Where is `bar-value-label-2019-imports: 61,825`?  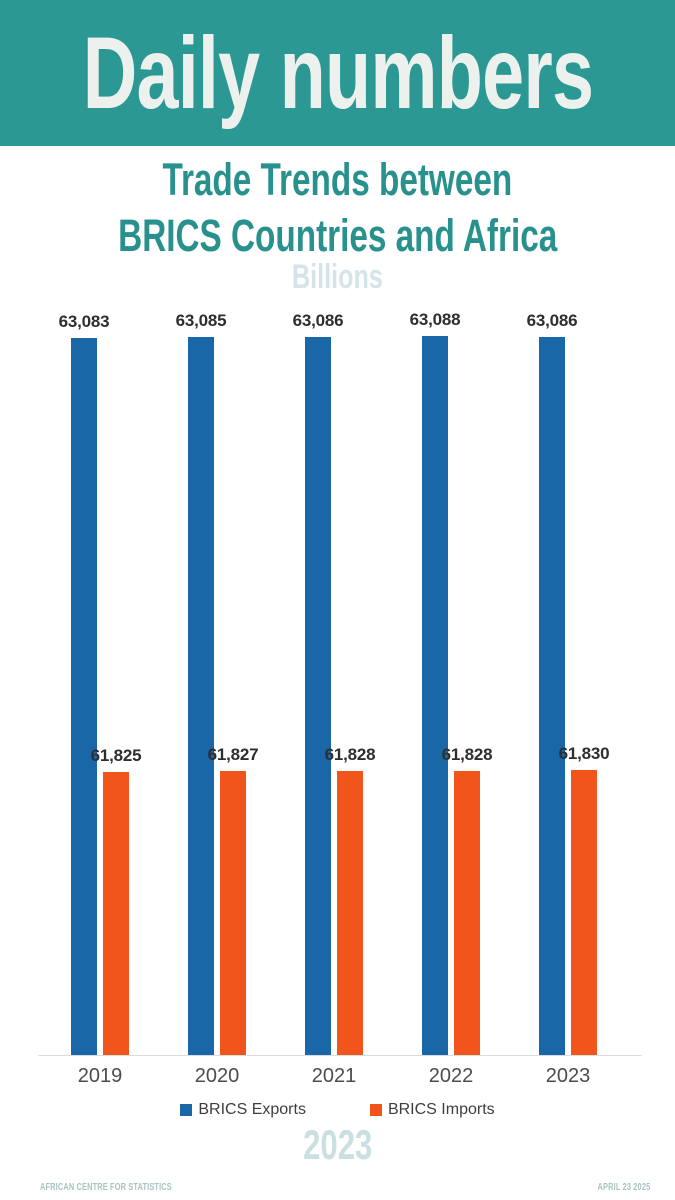
bar-value-label-2019-imports: 61,825 is located at coordinates (116, 755).